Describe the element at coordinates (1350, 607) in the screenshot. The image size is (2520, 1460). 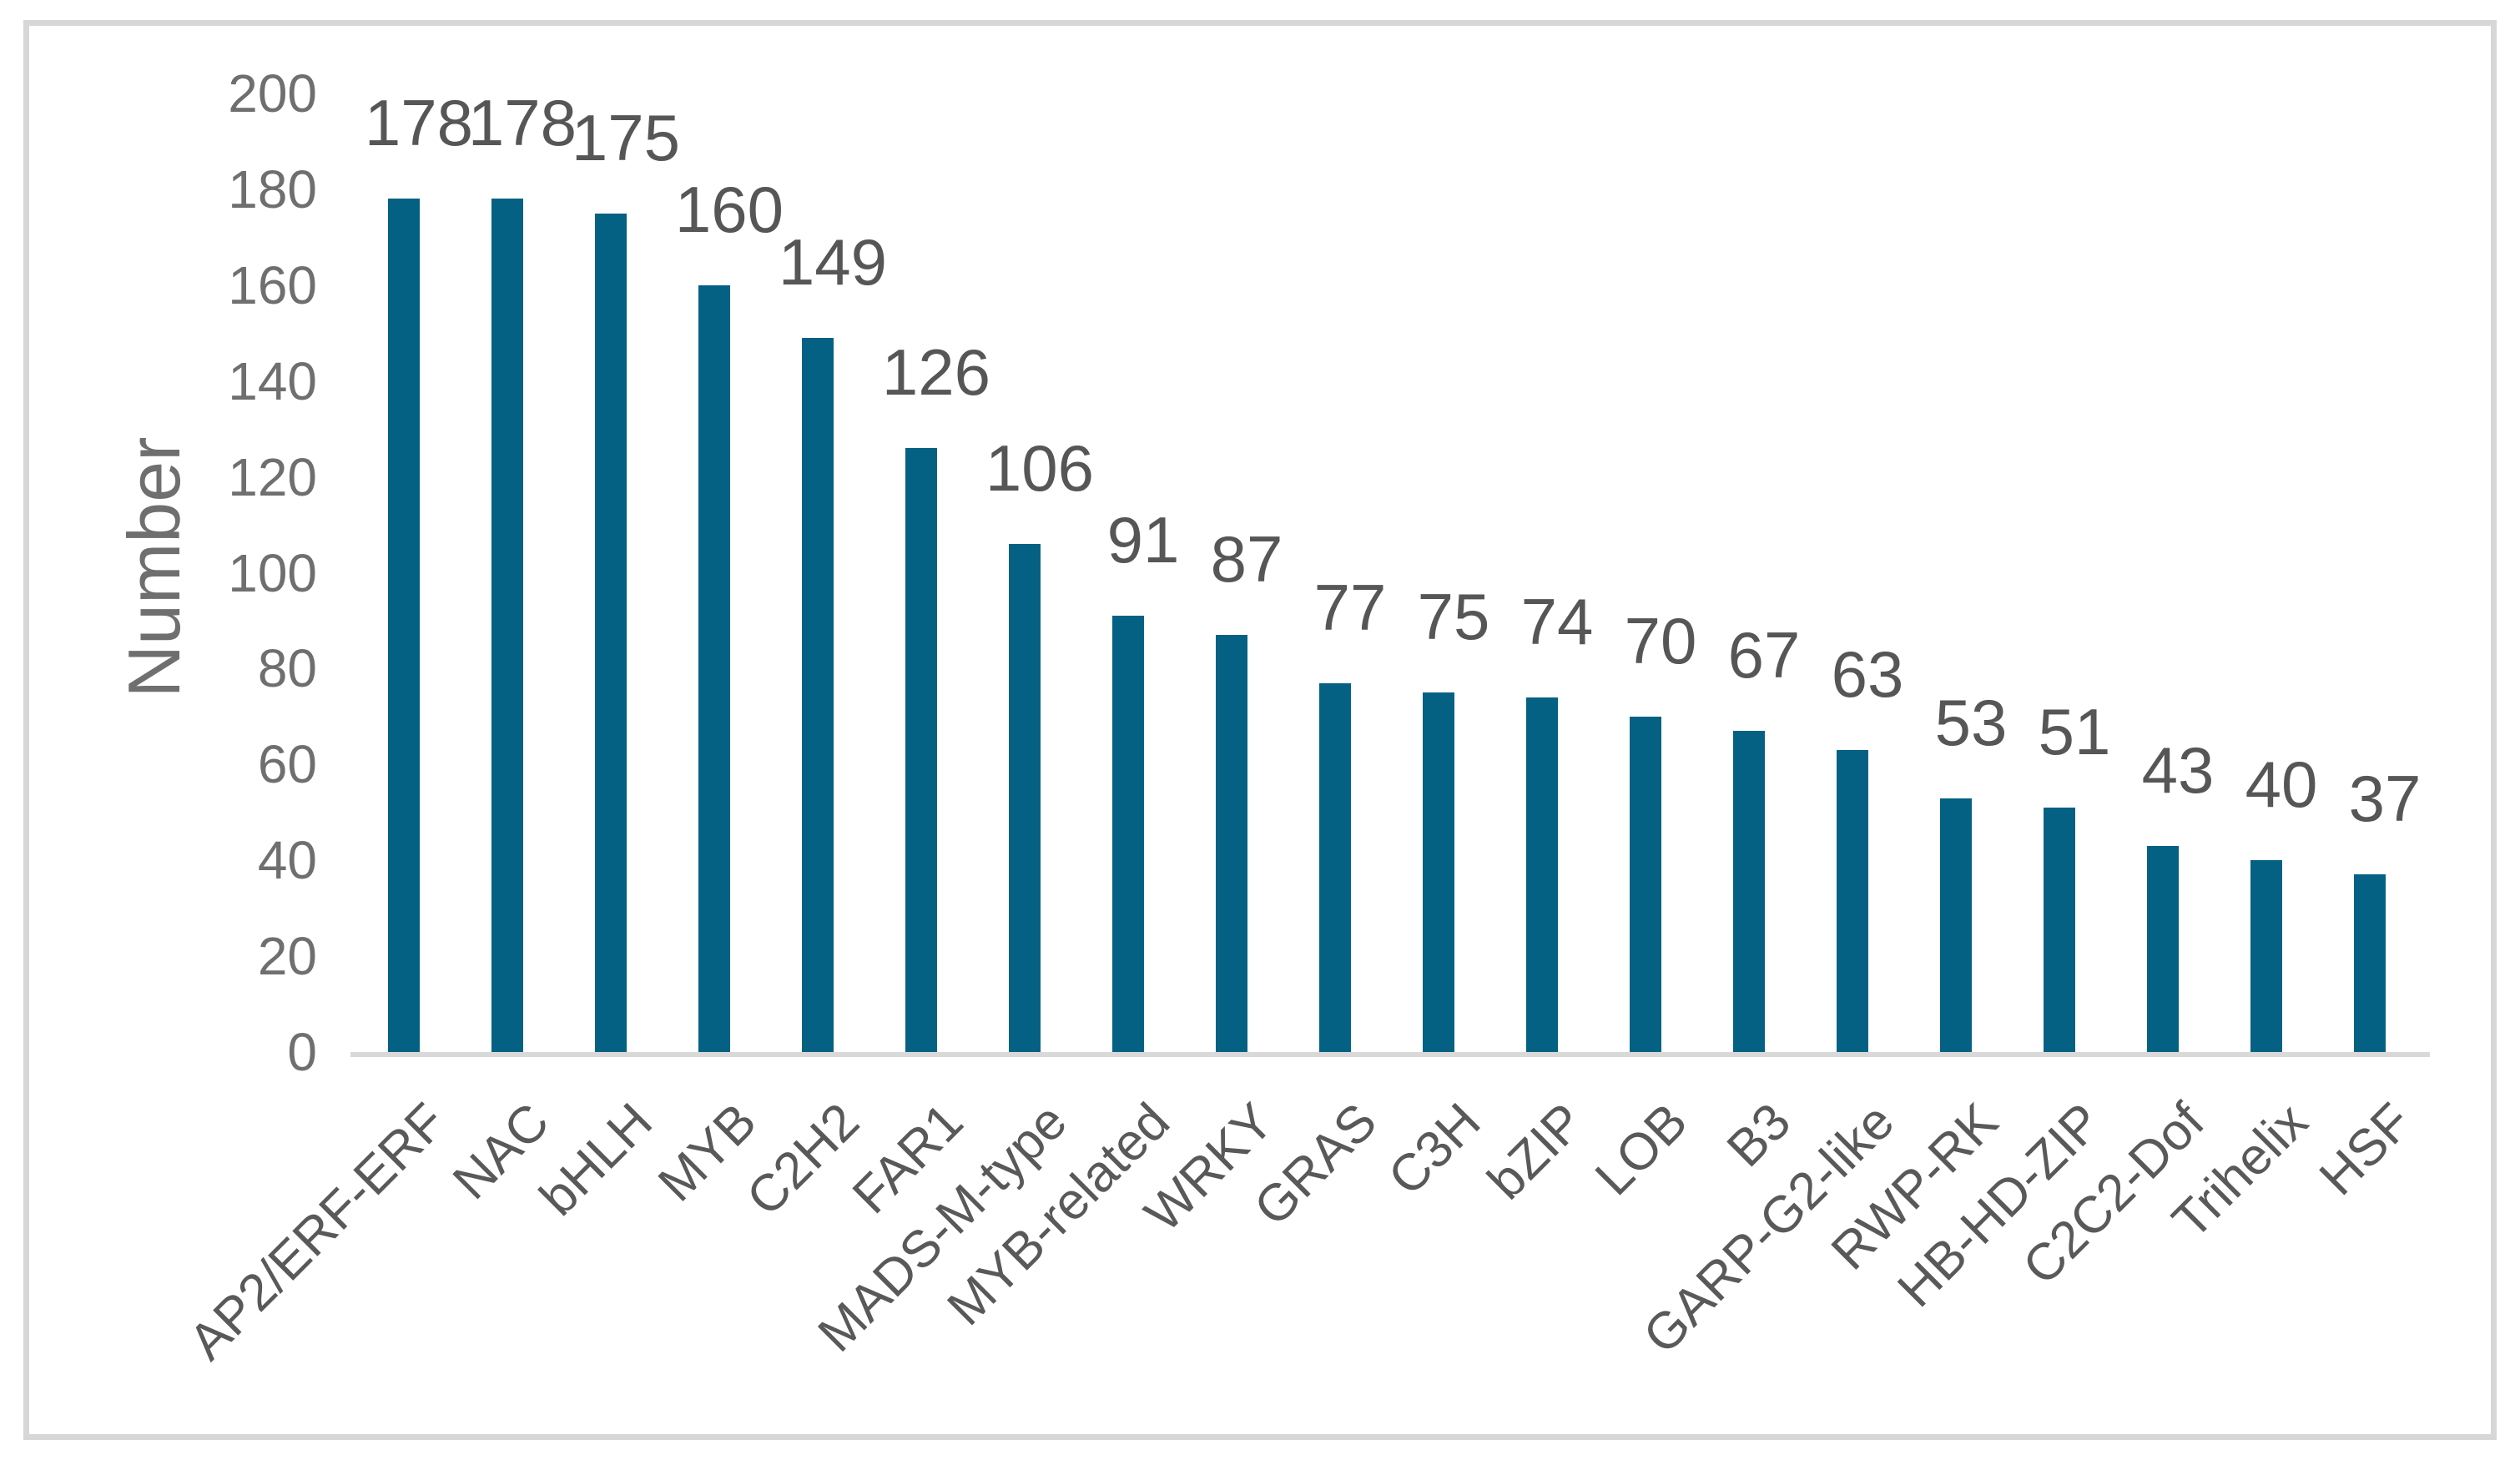
I see `data-label-GRAS: 77` at that location.